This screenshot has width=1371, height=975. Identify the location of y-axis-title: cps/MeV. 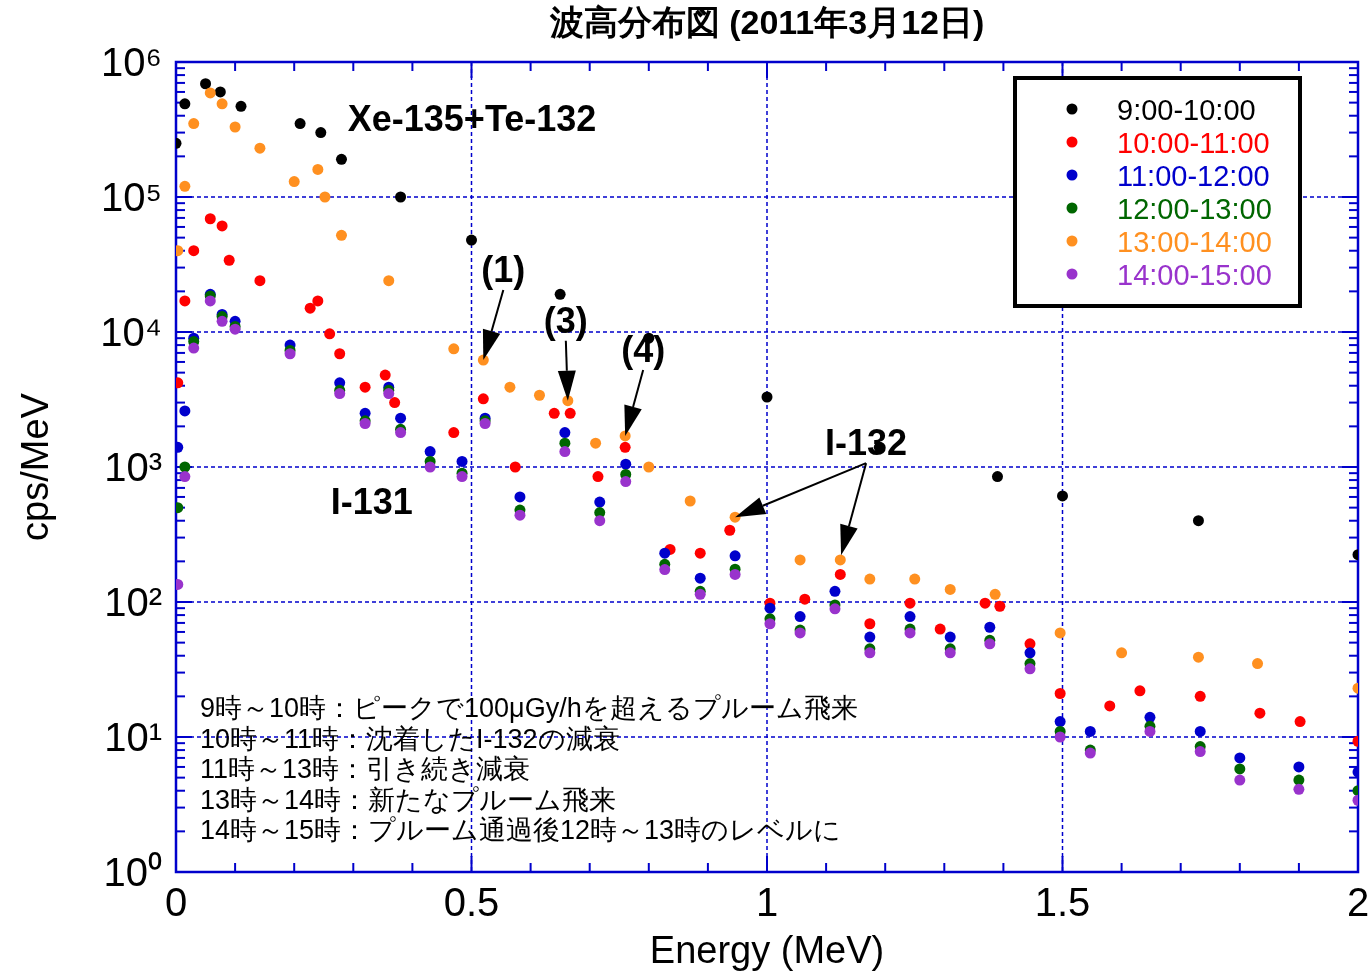
(35, 466).